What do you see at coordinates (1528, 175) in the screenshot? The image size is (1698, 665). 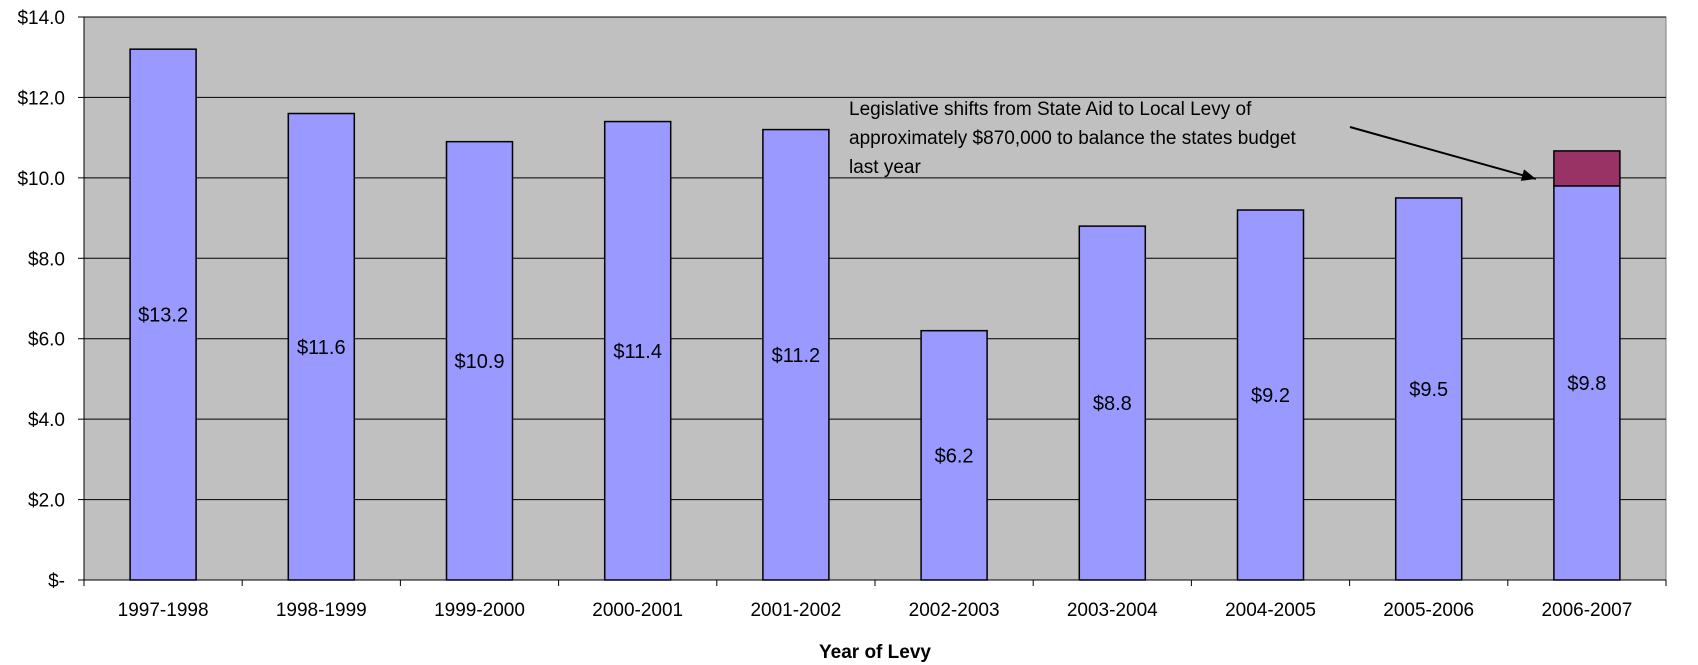 I see `annotation-arrow-head` at bounding box center [1528, 175].